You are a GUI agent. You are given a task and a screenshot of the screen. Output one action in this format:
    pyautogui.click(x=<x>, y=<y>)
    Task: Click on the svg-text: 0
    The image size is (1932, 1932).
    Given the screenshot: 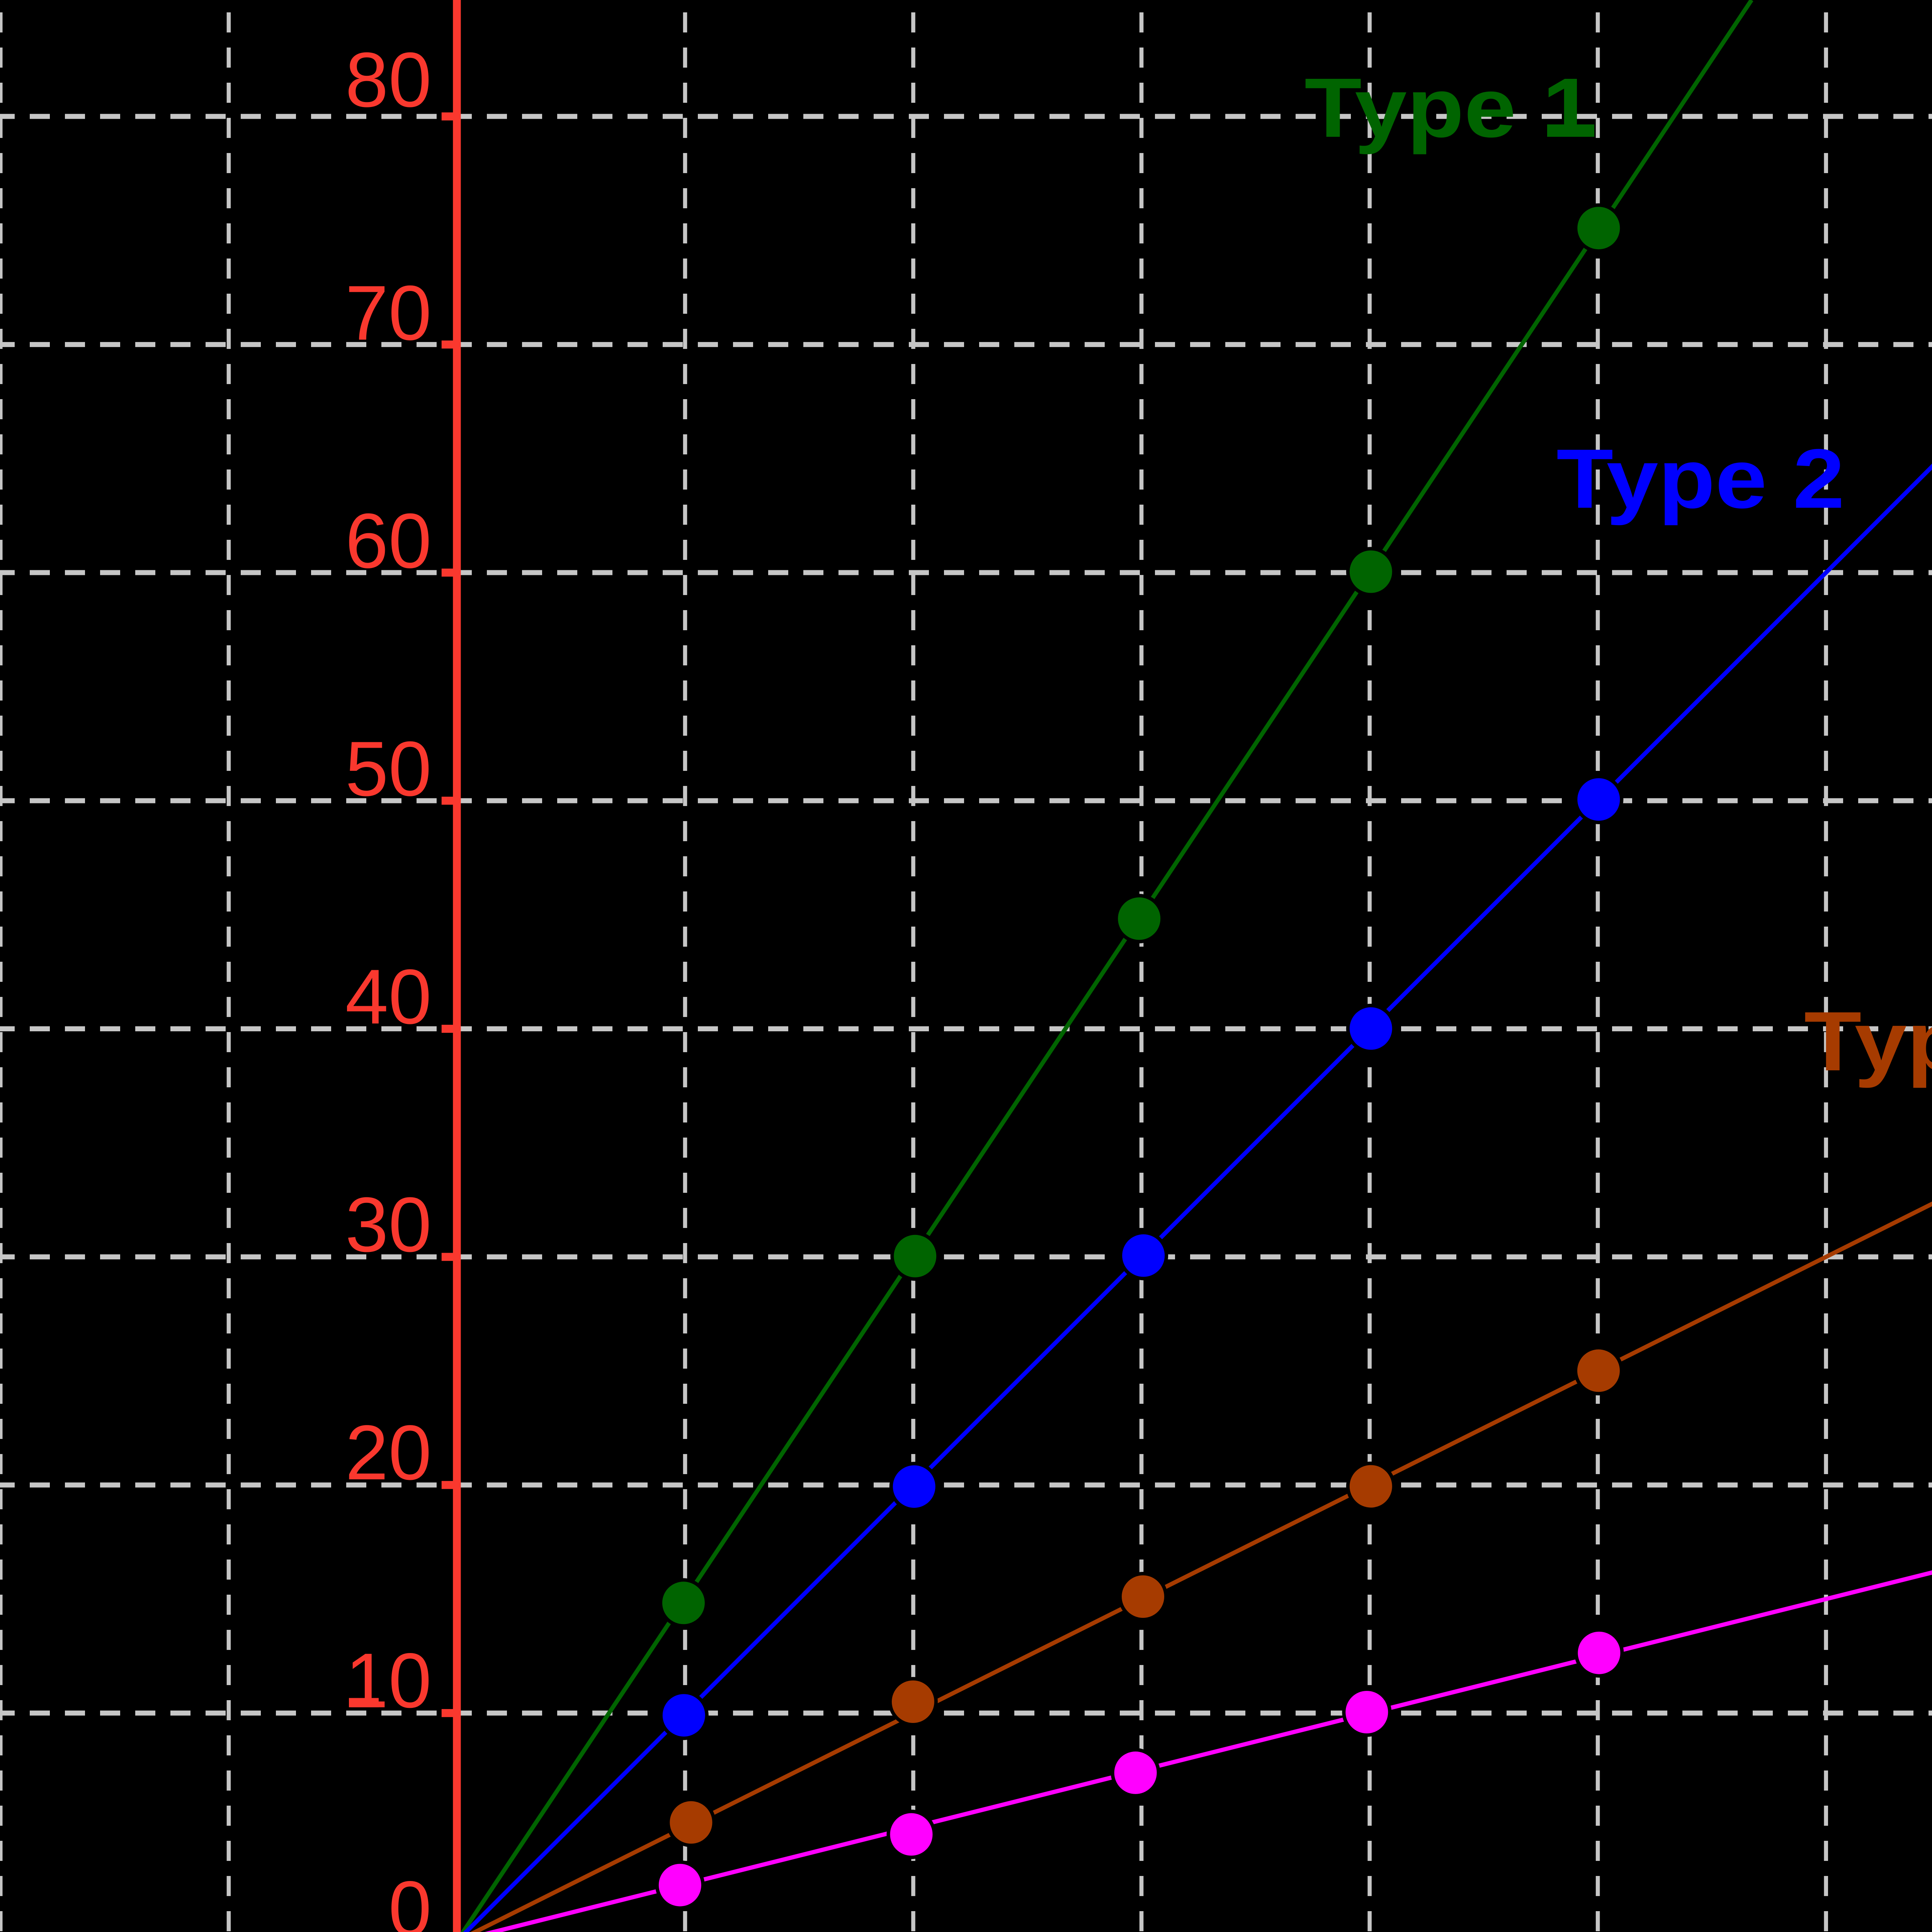 What is the action you would take?
    pyautogui.click(x=410, y=1899)
    